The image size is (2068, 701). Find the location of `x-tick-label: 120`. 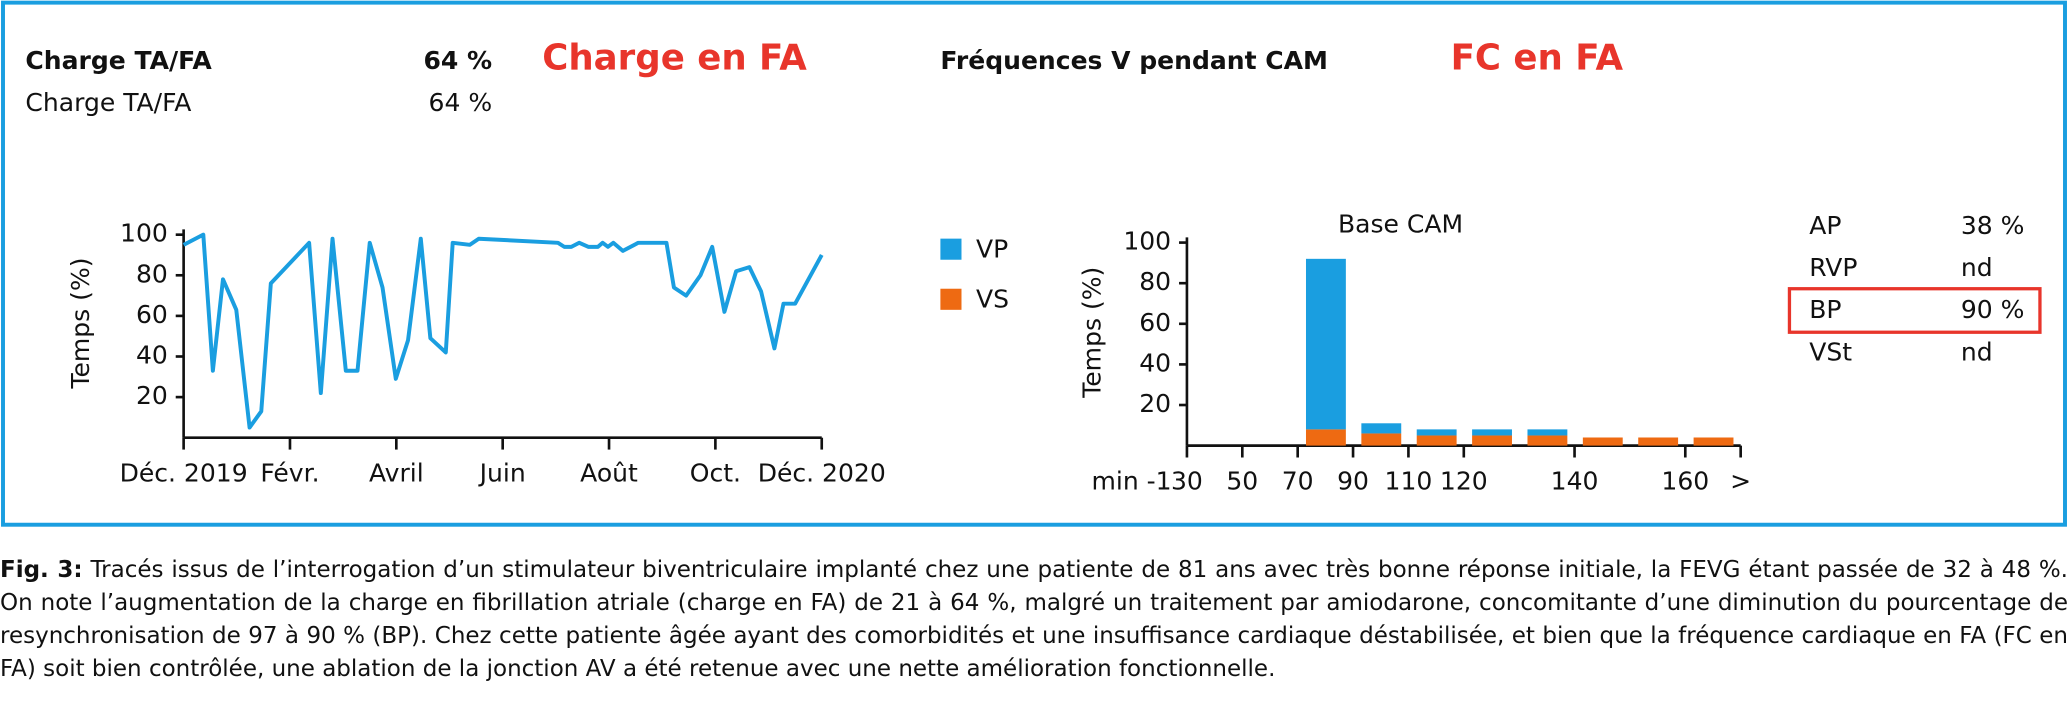

x-tick-label: 120 is located at coordinates (1464, 481).